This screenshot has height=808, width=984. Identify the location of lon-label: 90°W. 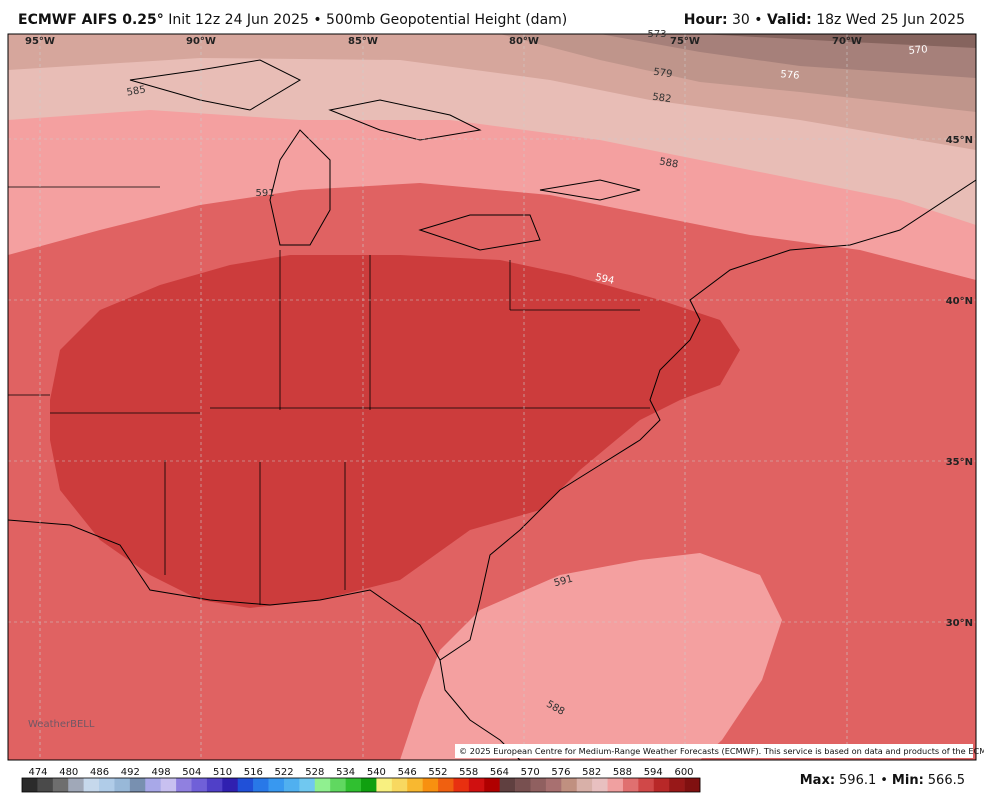
(201, 41).